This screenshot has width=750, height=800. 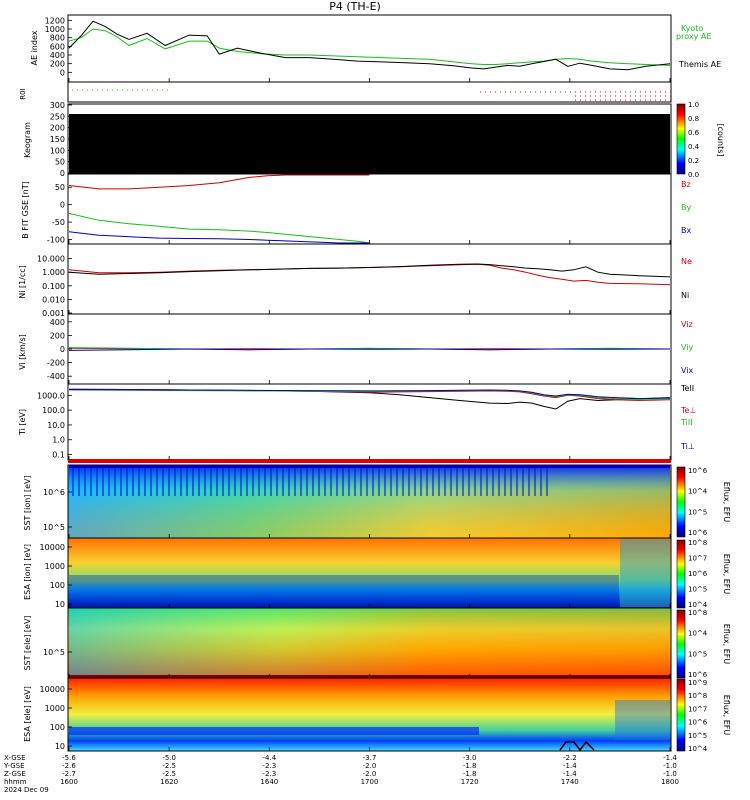 I want to click on esa-ion-cb-tick: 10^7, so click(x=697, y=559).